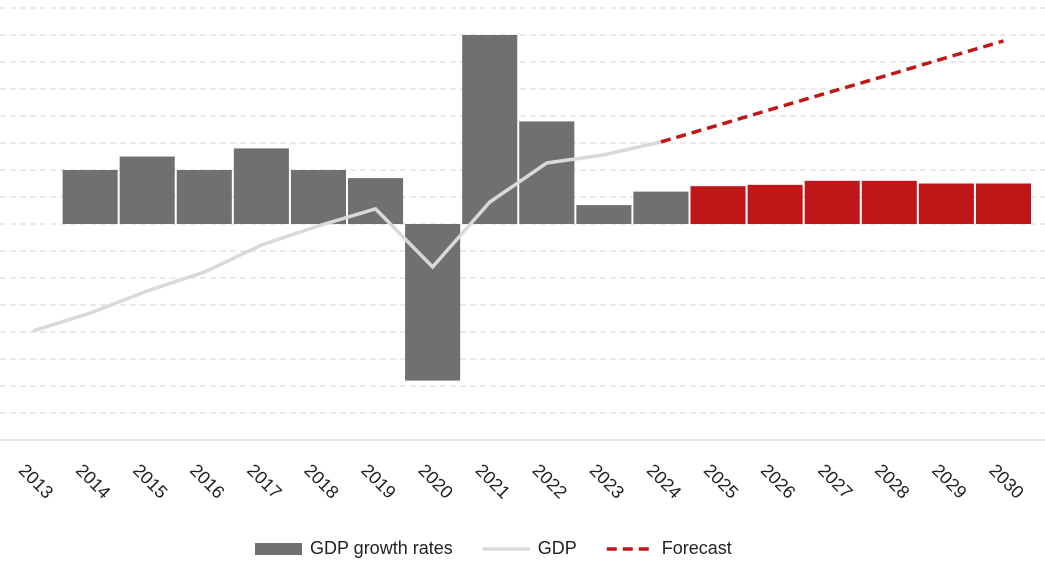 This screenshot has height=563, width=1045. What do you see at coordinates (607, 481) in the screenshot?
I see `x-tick-label: 2023` at bounding box center [607, 481].